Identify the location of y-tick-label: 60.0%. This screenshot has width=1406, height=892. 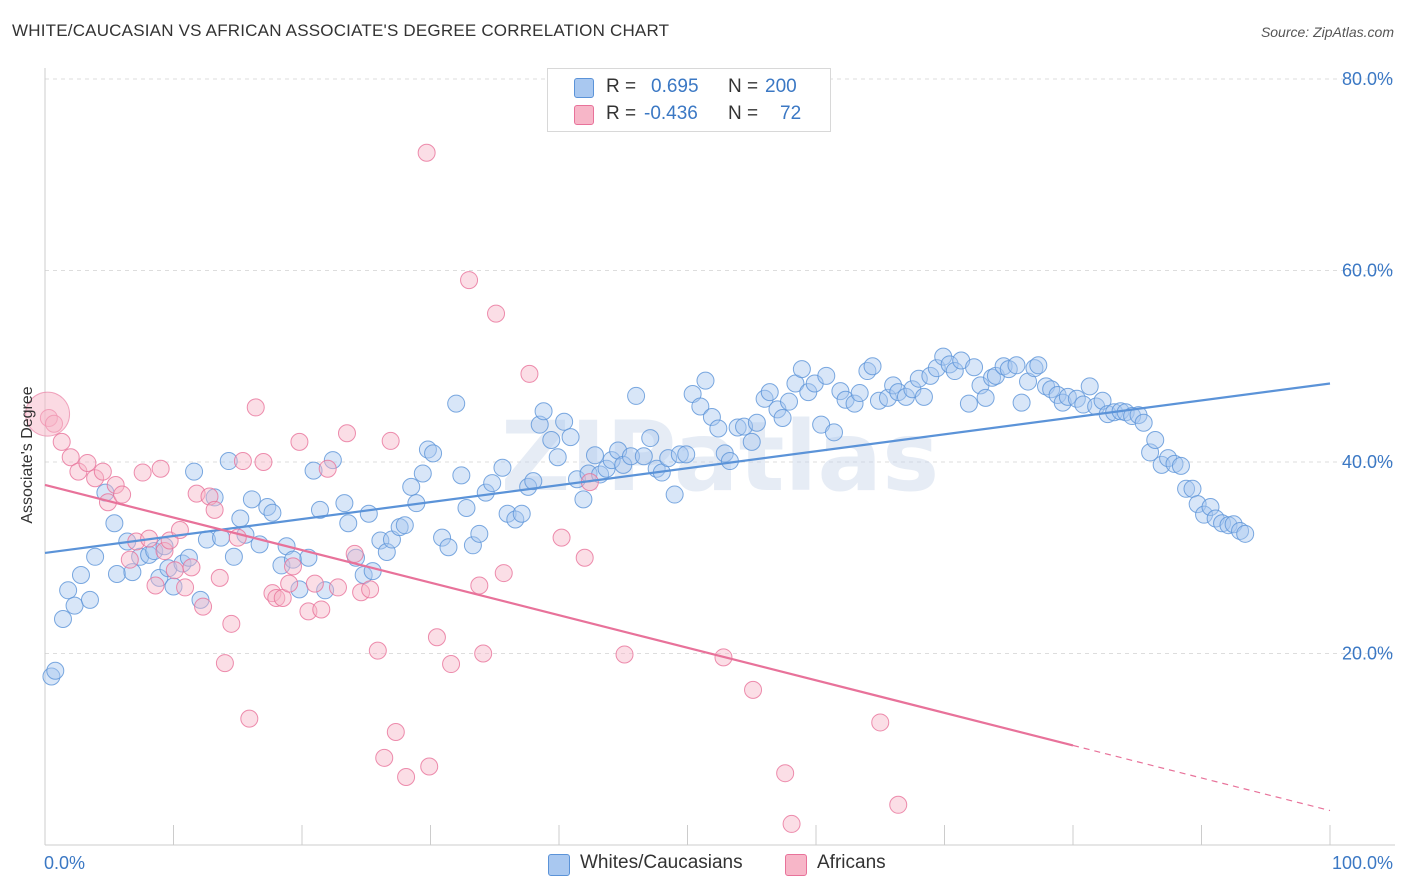
(1367, 271).